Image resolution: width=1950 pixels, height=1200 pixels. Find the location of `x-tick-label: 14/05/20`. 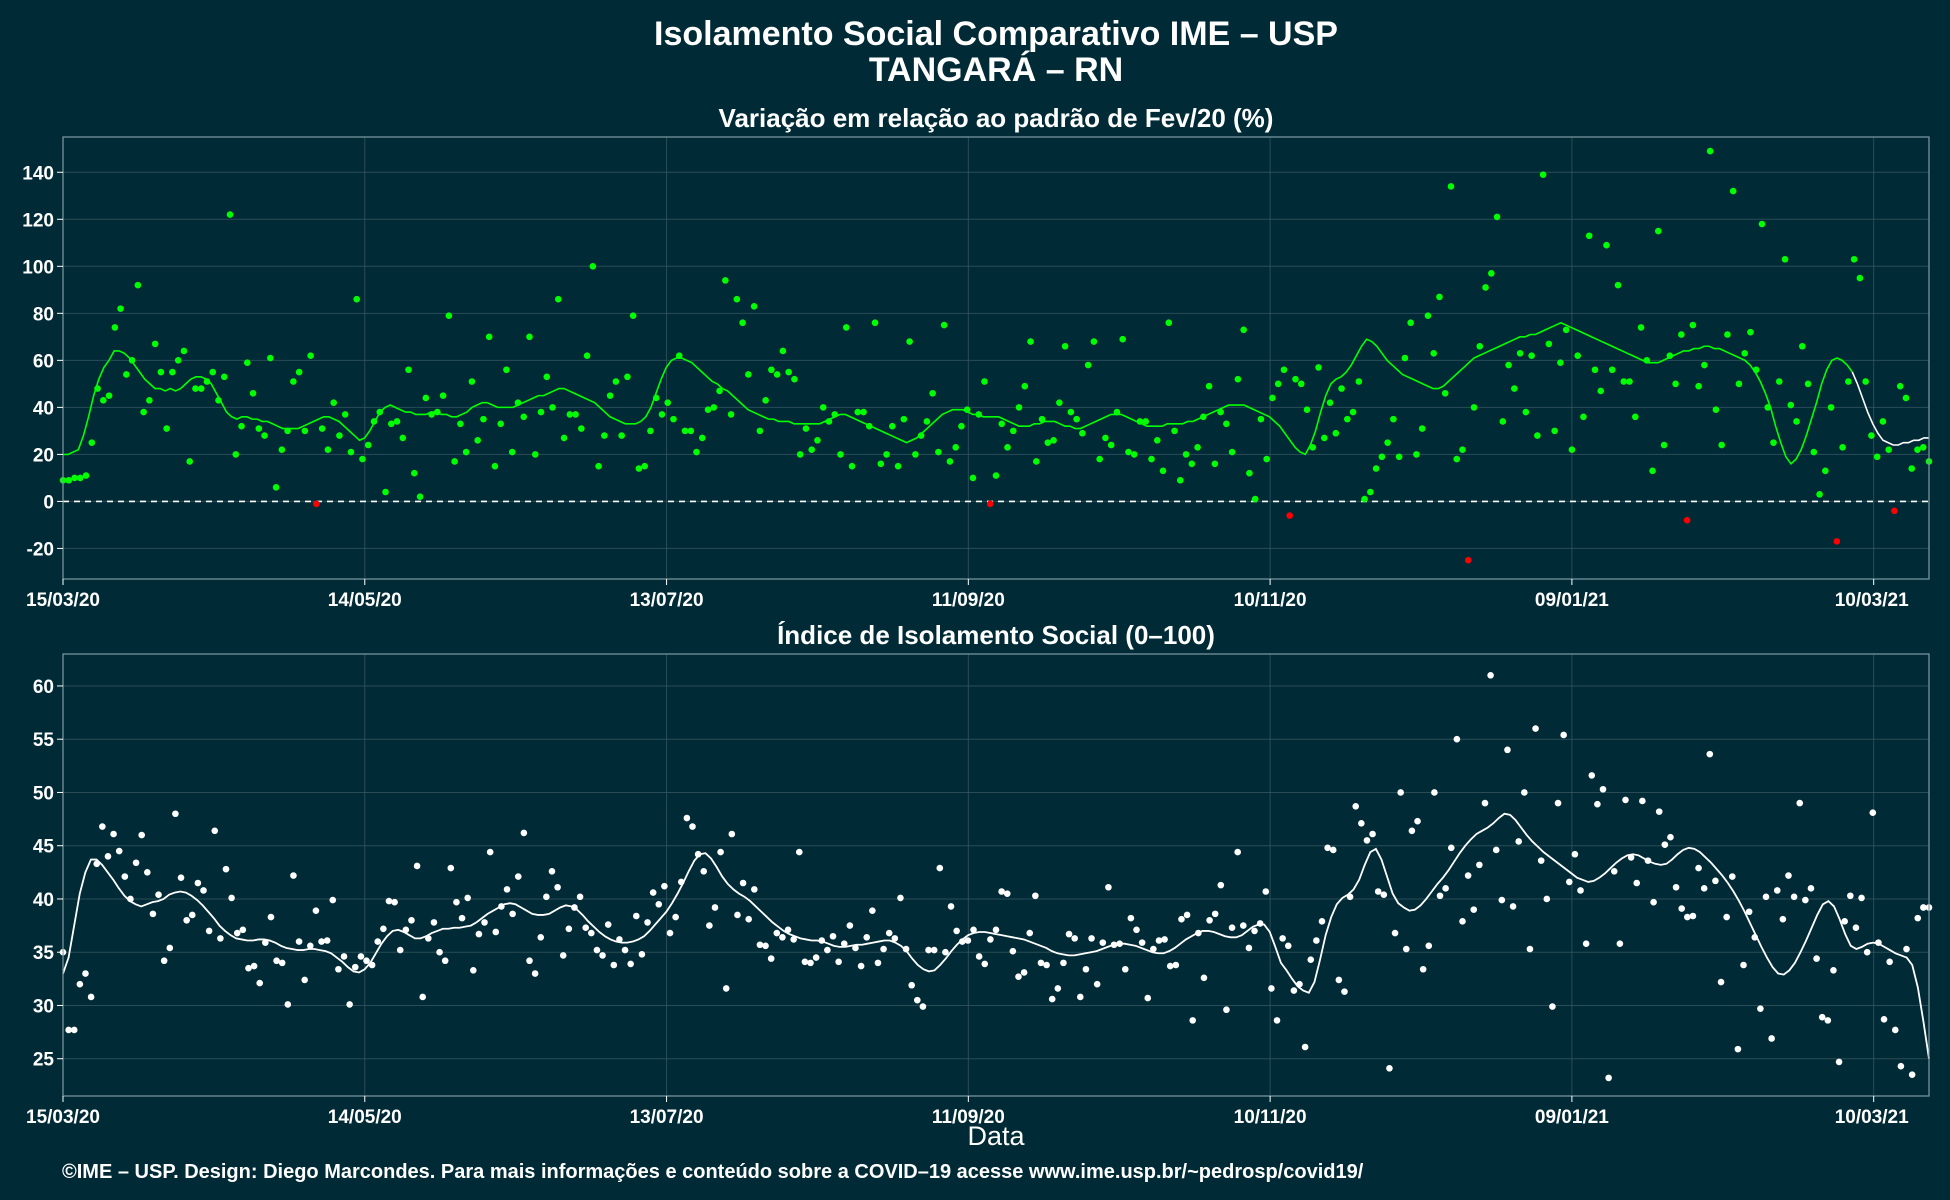

x-tick-label: 14/05/20 is located at coordinates (365, 1117).